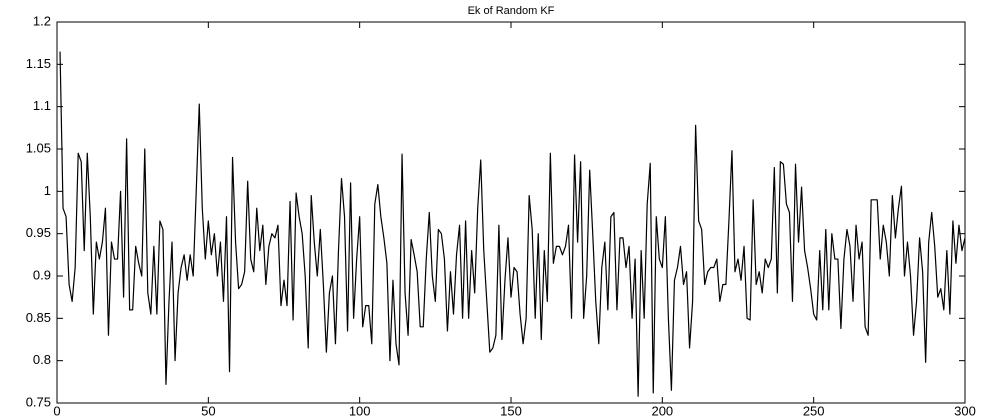 Image resolution: width=984 pixels, height=418 pixels. What do you see at coordinates (38, 147) in the screenshot?
I see `y-tick-label: 1.05` at bounding box center [38, 147].